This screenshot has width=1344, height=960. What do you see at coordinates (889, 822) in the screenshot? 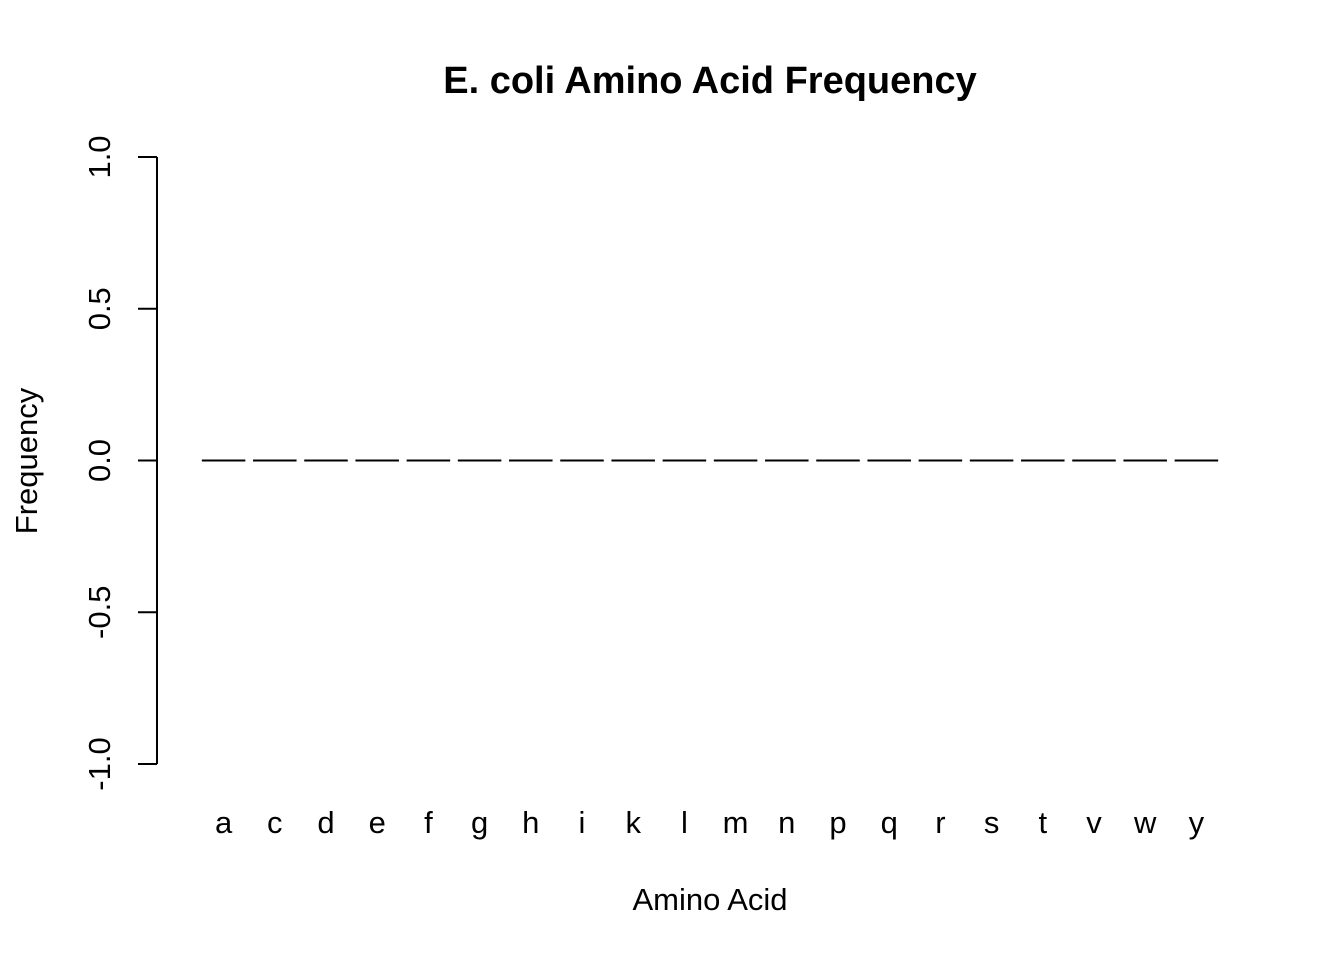
I see `x-tick-label: q` at bounding box center [889, 822].